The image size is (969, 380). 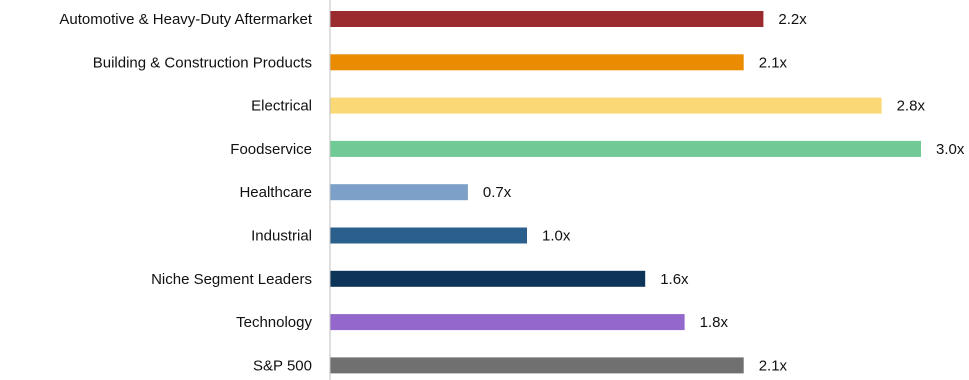 What do you see at coordinates (792, 19) in the screenshot?
I see `value-label: 2.2x` at bounding box center [792, 19].